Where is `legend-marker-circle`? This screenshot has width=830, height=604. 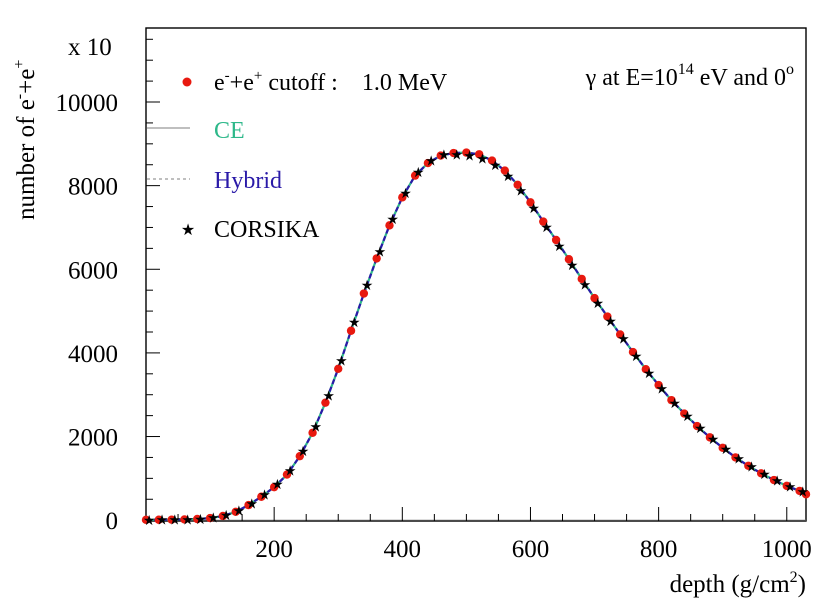 legend-marker-circle is located at coordinates (187, 82).